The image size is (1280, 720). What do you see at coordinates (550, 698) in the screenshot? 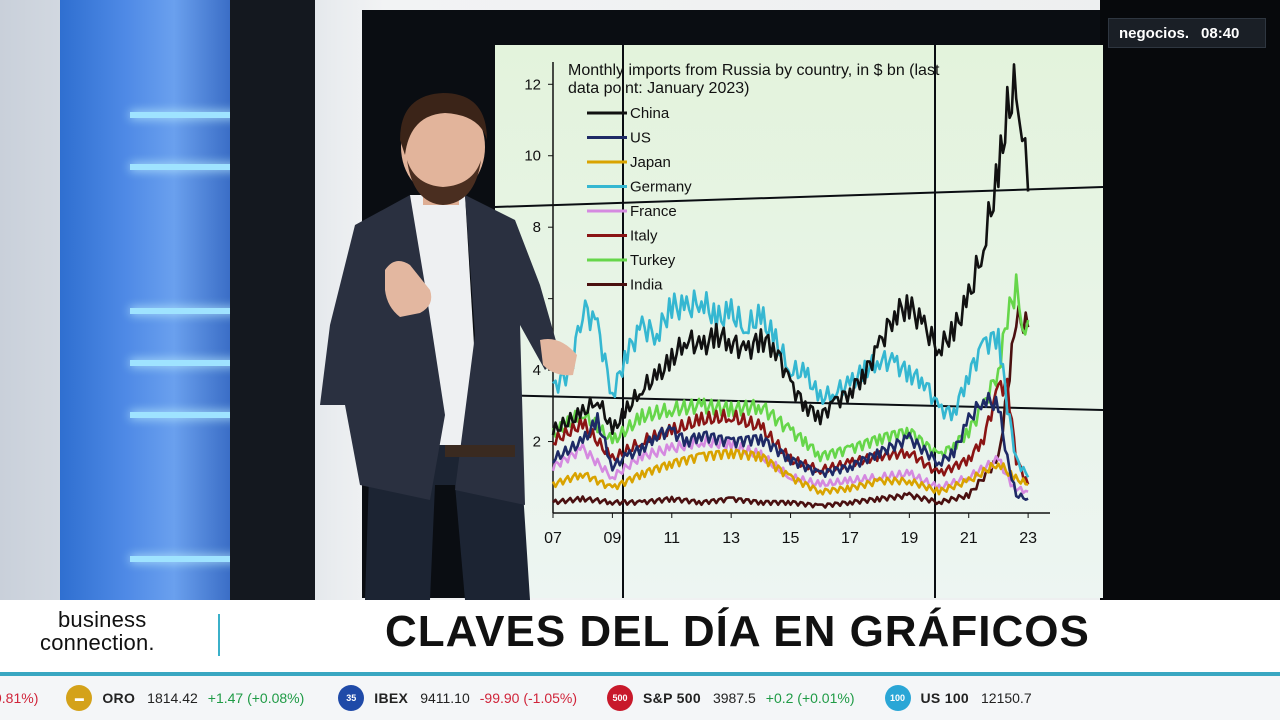
I see `ticker-pct: (-1.05%)` at bounding box center [550, 698].